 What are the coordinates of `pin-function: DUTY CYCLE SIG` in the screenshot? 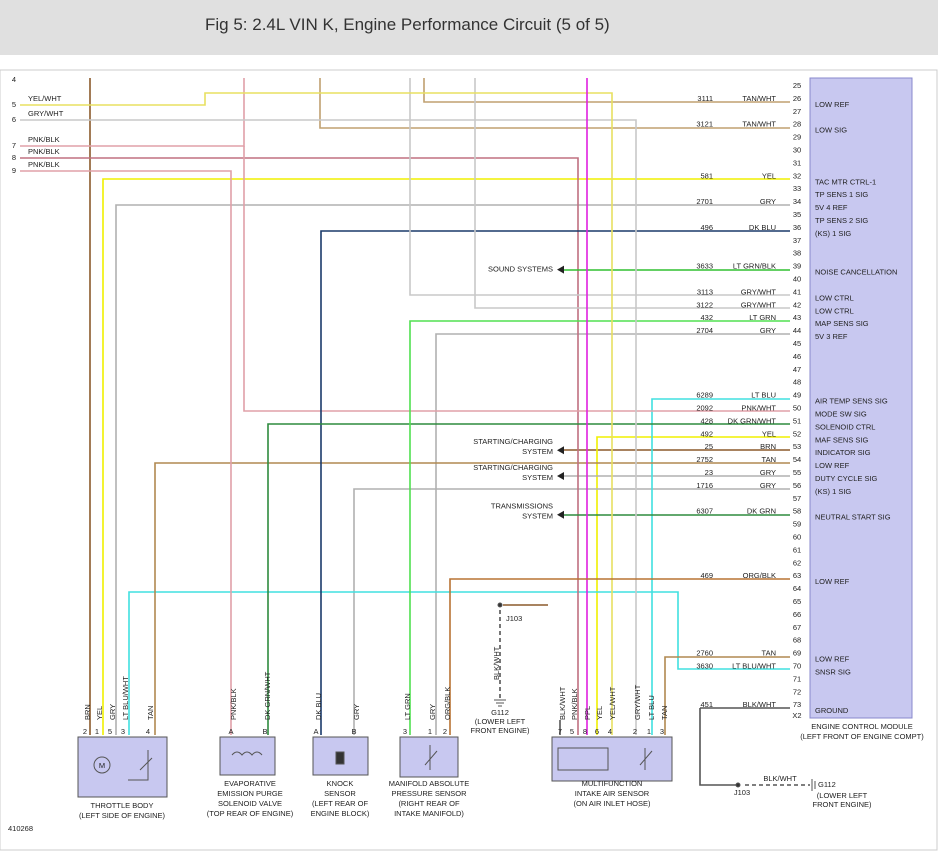 It's located at (846, 478).